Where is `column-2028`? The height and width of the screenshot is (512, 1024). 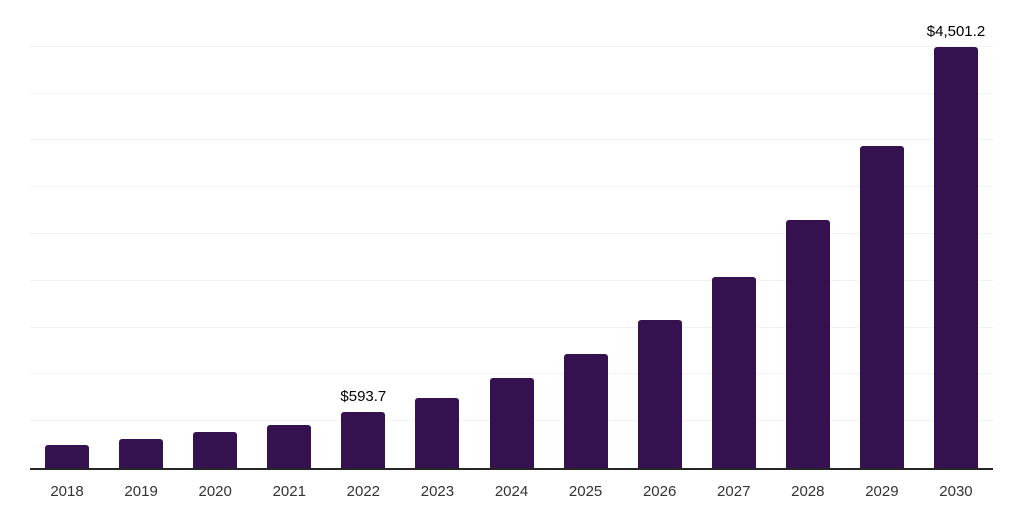
column-2028 is located at coordinates (808, 234).